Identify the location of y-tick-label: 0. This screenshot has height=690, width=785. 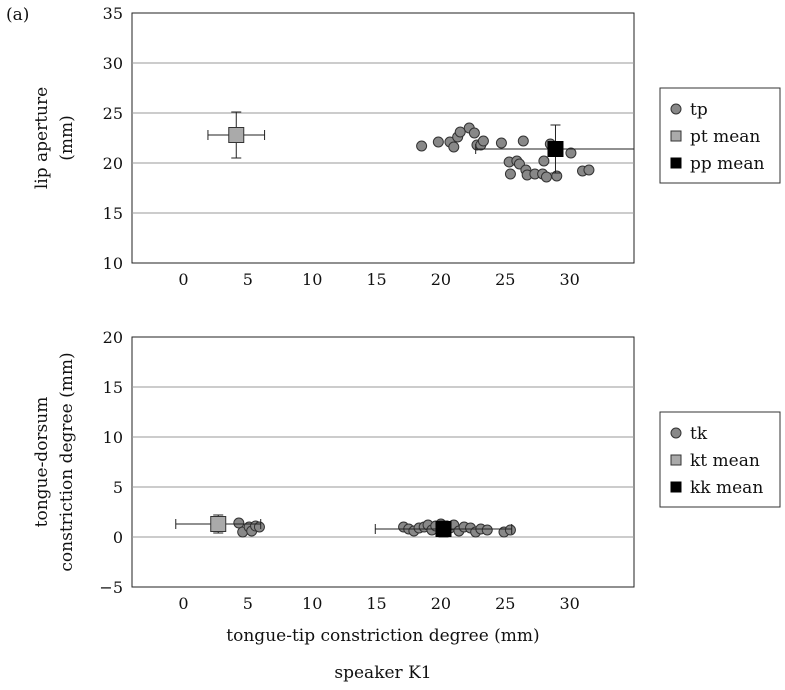
(118, 537).